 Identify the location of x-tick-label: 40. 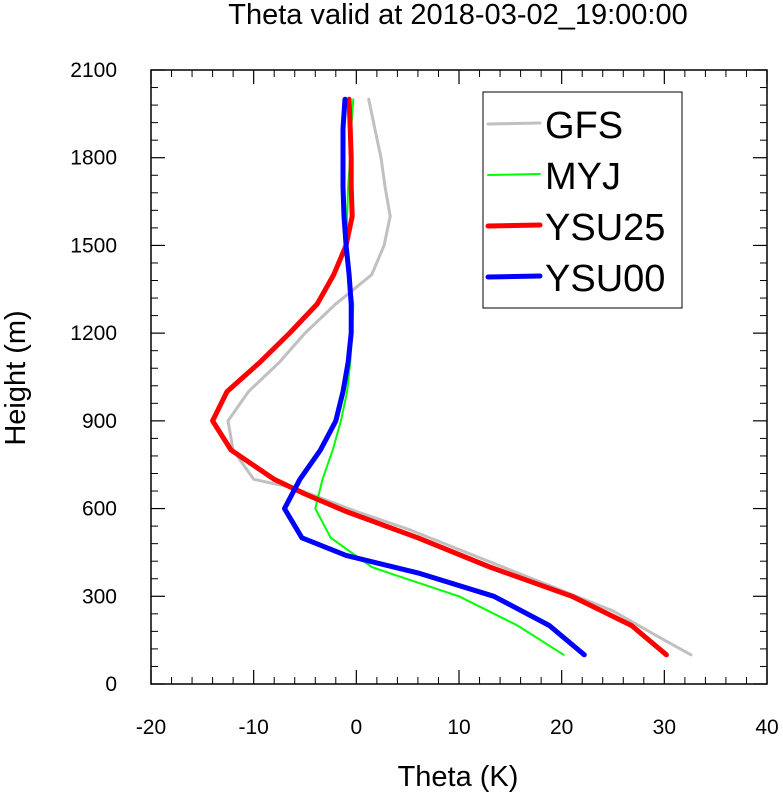
(766, 727).